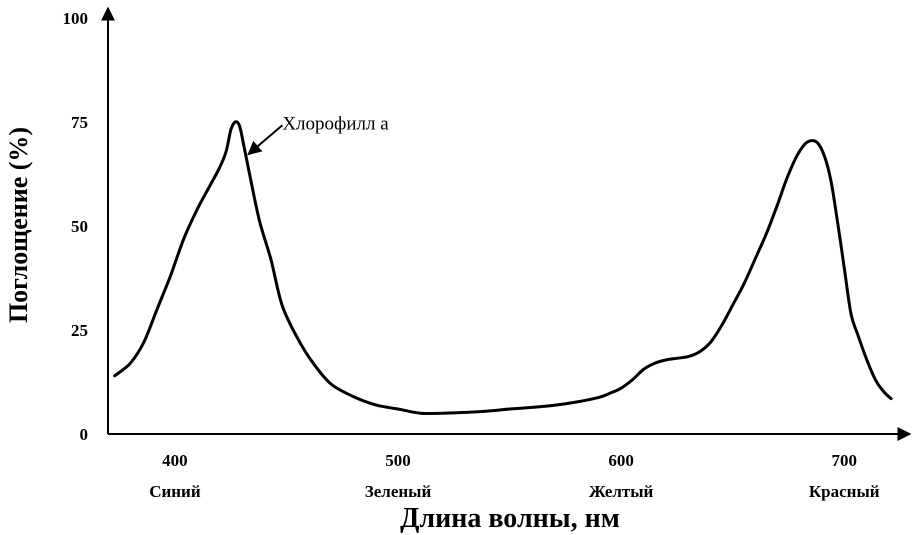 Image resolution: width=915 pixels, height=535 pixels. What do you see at coordinates (79, 226) in the screenshot?
I see `y-tick-label: 50` at bounding box center [79, 226].